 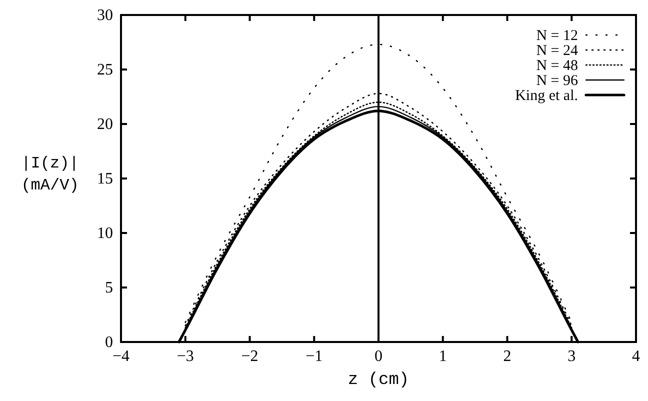 I want to click on x-tick-label: 4, so click(x=636, y=356).